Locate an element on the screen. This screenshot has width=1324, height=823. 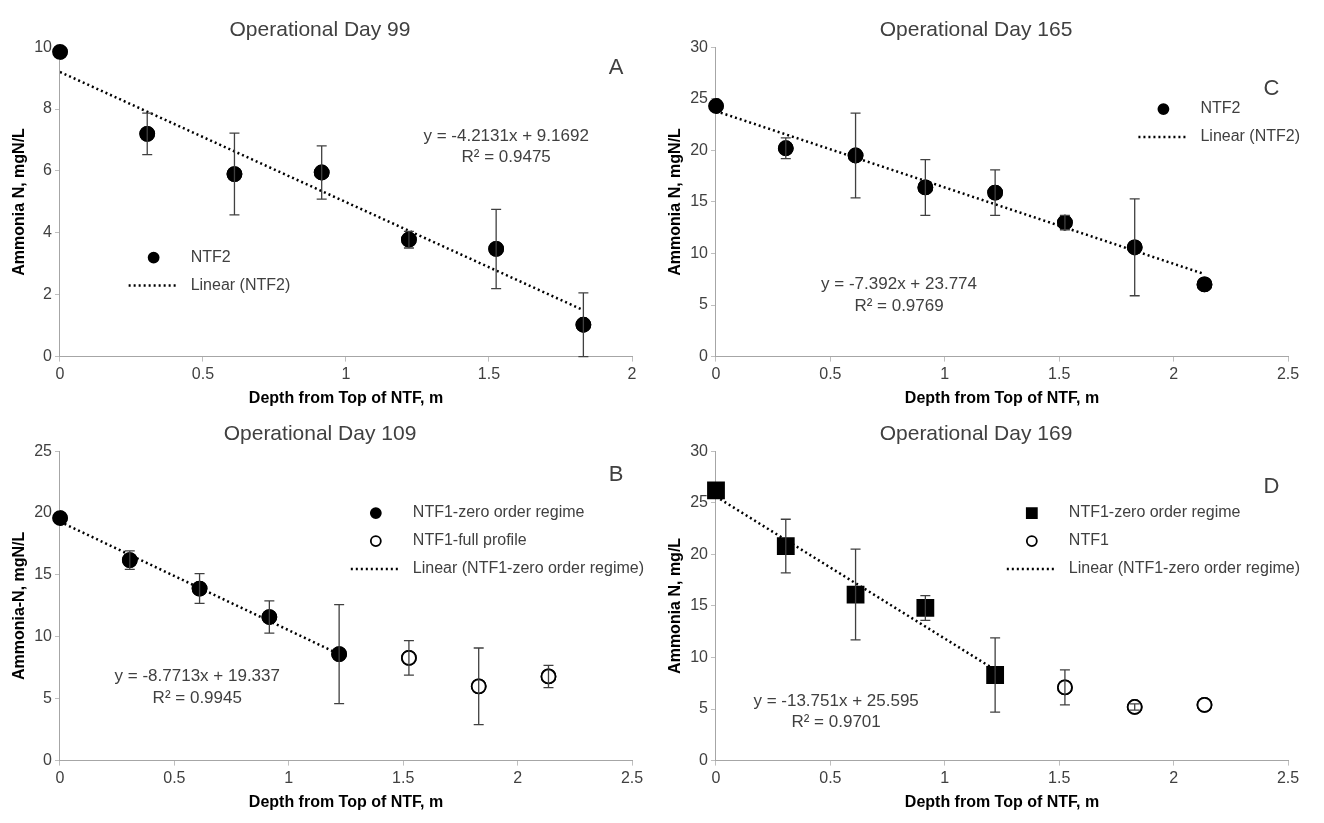
annotation: y = -4.2131x + 9.1692 is located at coordinates (506, 135).